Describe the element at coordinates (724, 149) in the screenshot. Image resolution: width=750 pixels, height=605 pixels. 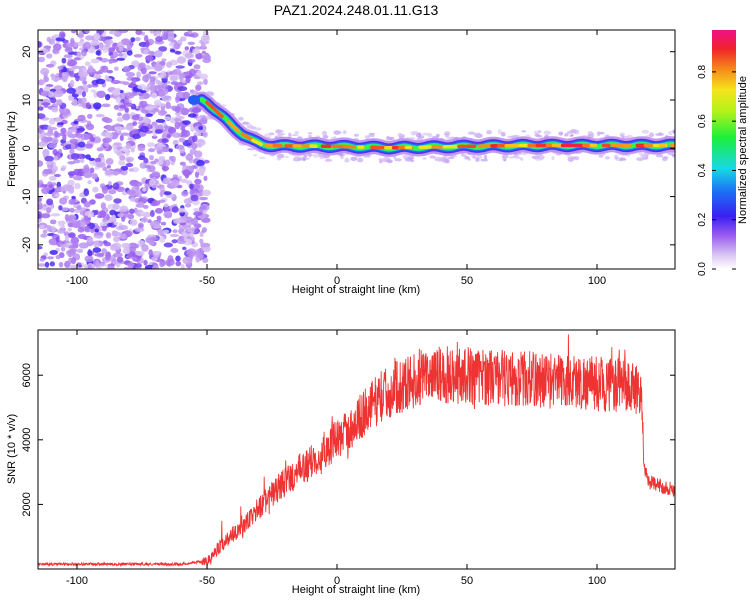
I see `colorbar-gradient` at that location.